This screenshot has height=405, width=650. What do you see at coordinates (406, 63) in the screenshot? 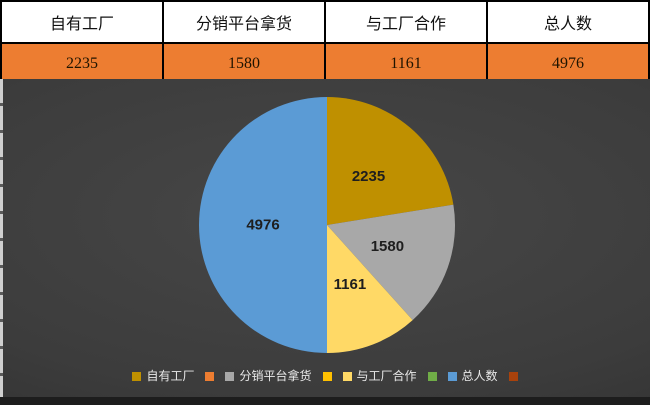
I see `value-cell-cooperation: 1161` at bounding box center [406, 63].